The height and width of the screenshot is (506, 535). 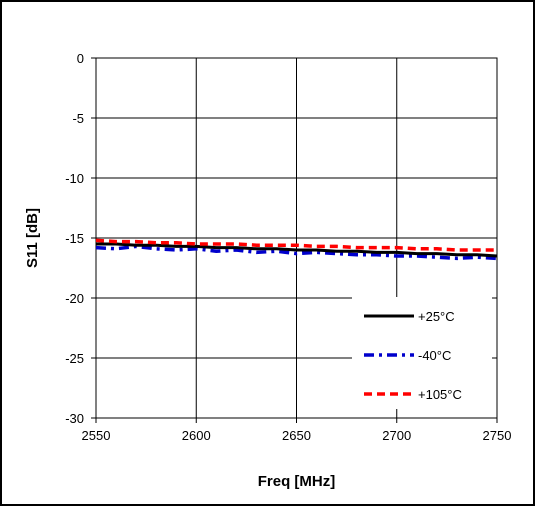 What do you see at coordinates (32, 238) in the screenshot?
I see `y-axis-title: S11 [dB]` at bounding box center [32, 238].